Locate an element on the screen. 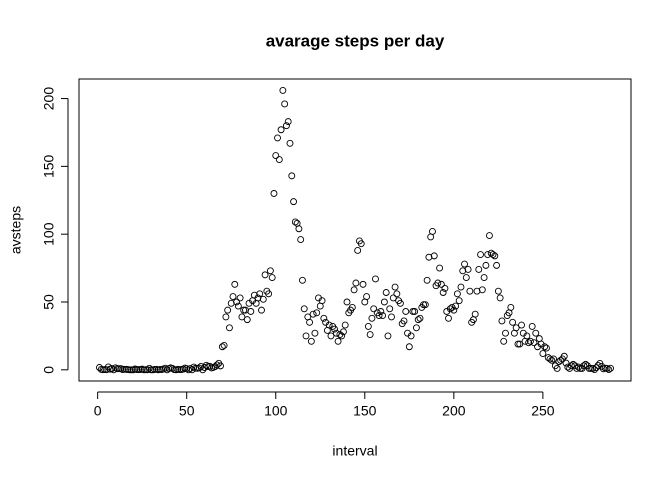 The width and height of the screenshot is (672, 480). y-tick-label: 150 is located at coordinates (49, 166).